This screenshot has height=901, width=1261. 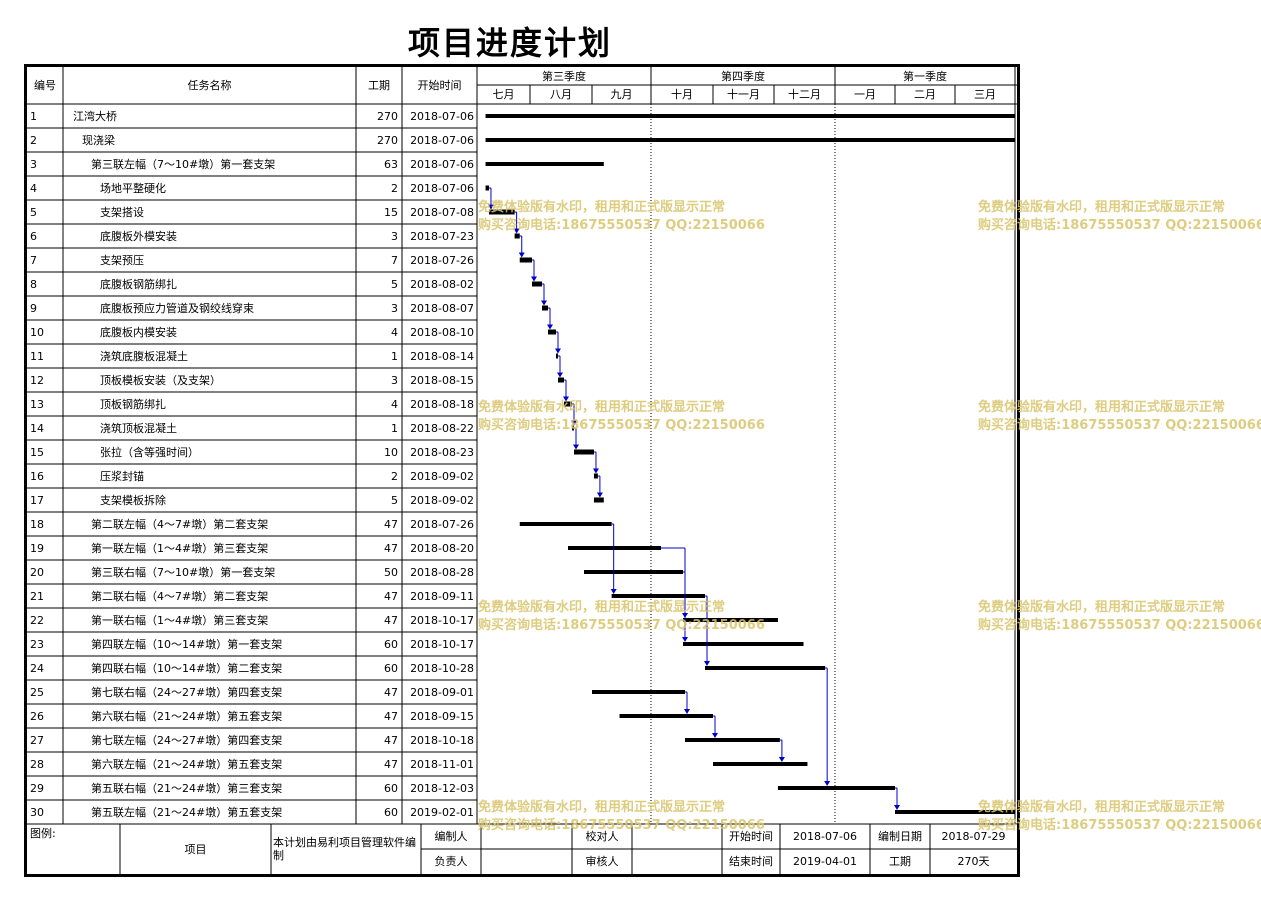 I want to click on task-start: 2018-08-18, so click(x=442, y=404).